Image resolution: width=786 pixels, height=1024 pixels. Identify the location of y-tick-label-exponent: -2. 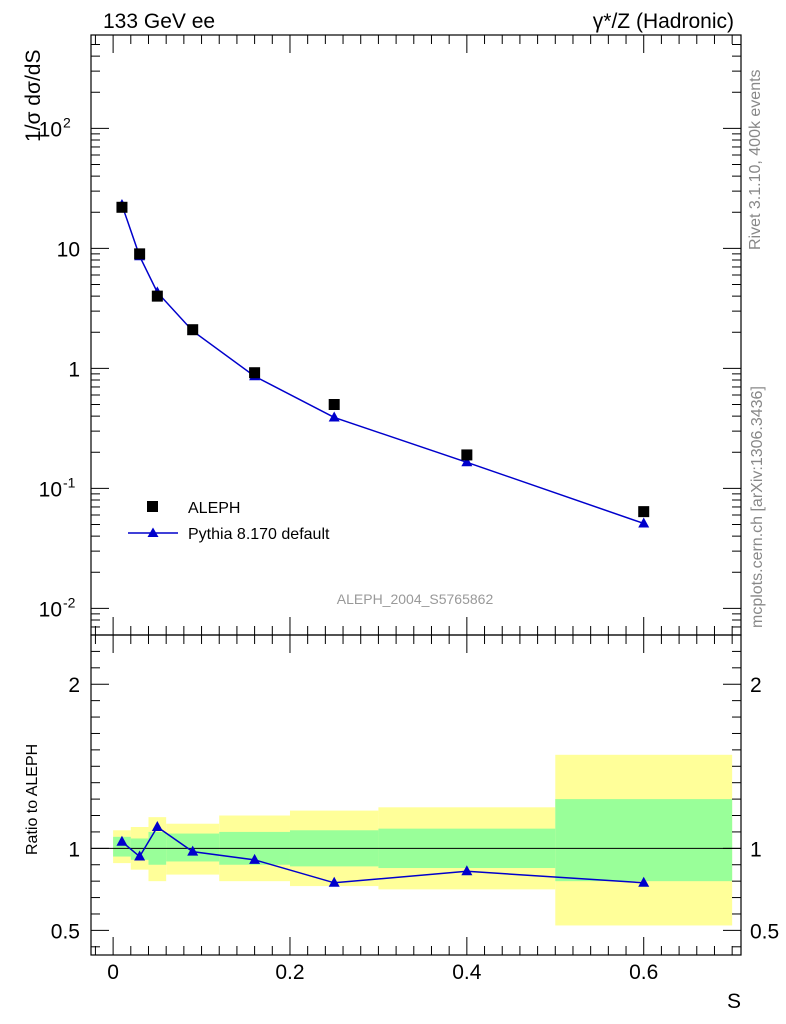
(69, 602).